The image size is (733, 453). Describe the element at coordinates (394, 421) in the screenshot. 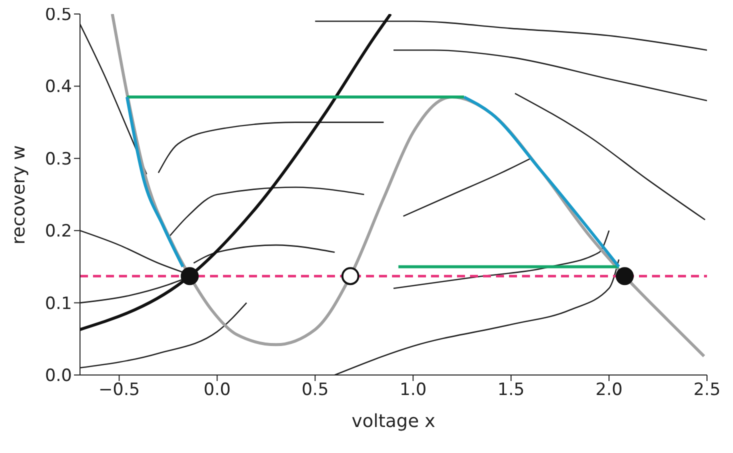

I see `x-axis-title: voltage x` at that location.